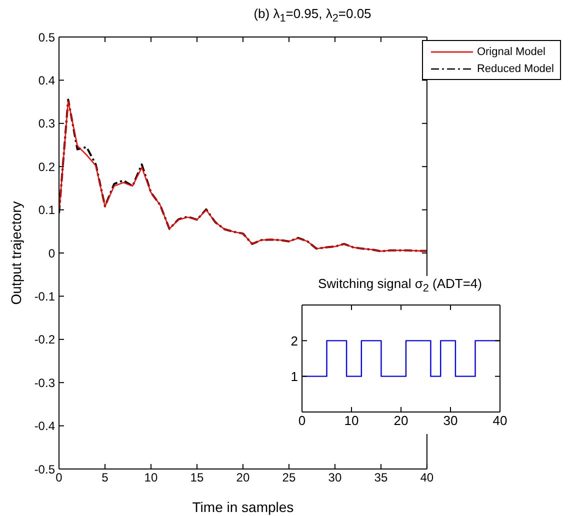  I want to click on x-tick-label: 35, so click(381, 477).